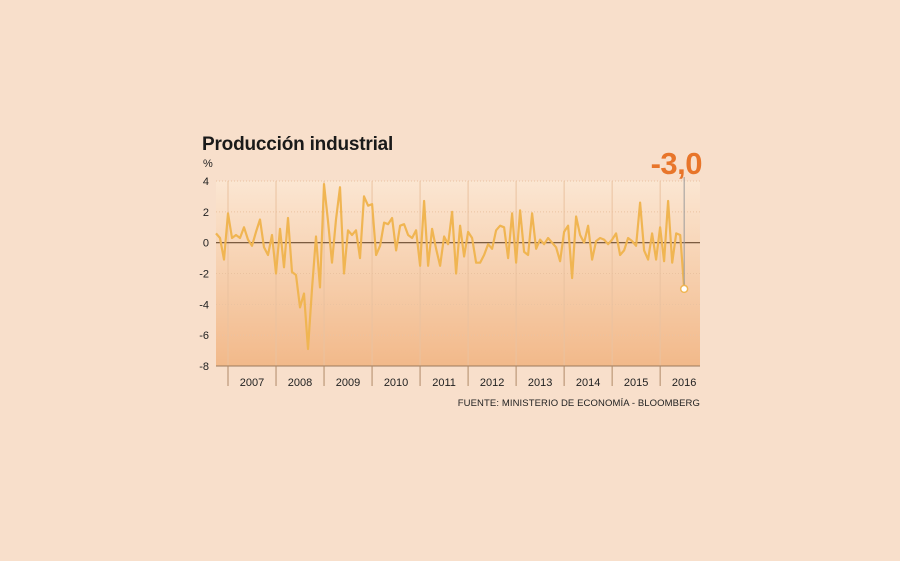  What do you see at coordinates (204, 275) in the screenshot?
I see `y-tick-label: -2` at bounding box center [204, 275].